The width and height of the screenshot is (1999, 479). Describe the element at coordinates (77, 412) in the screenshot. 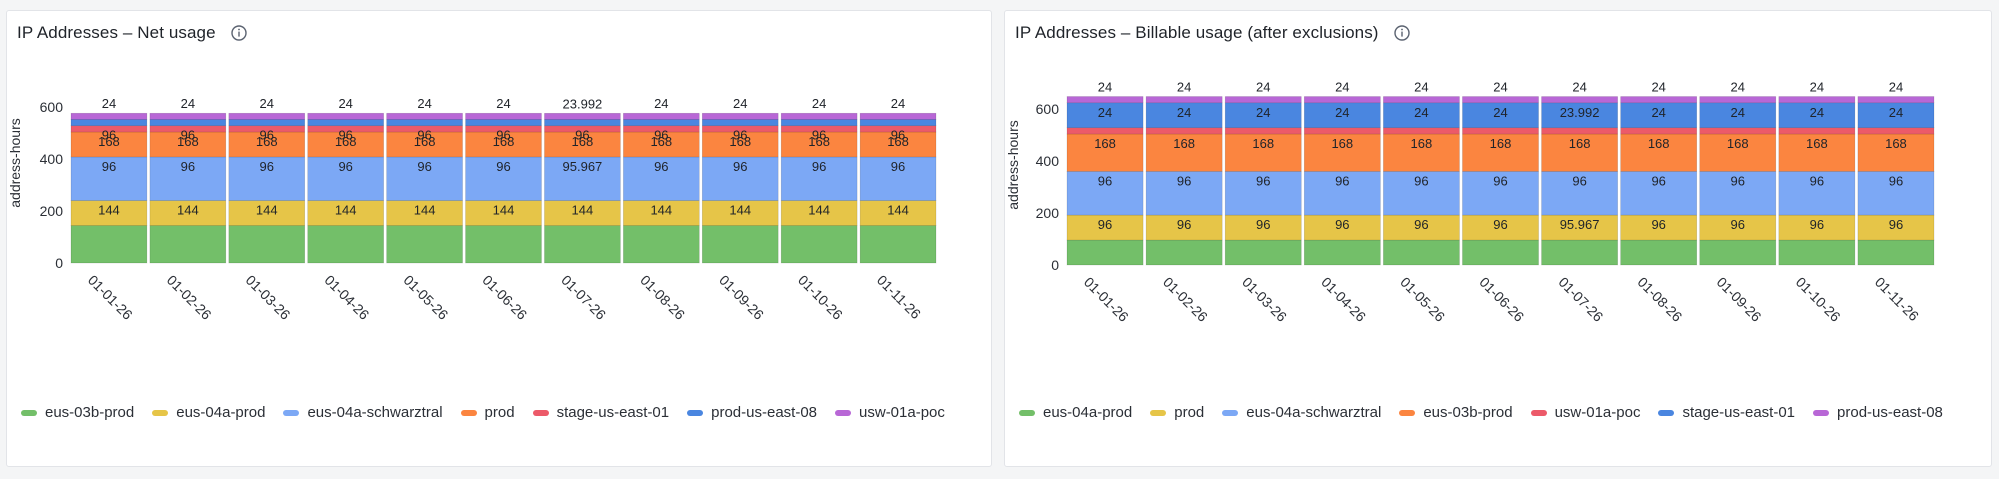

I see `legend-item: eus-03b-prod` at that location.